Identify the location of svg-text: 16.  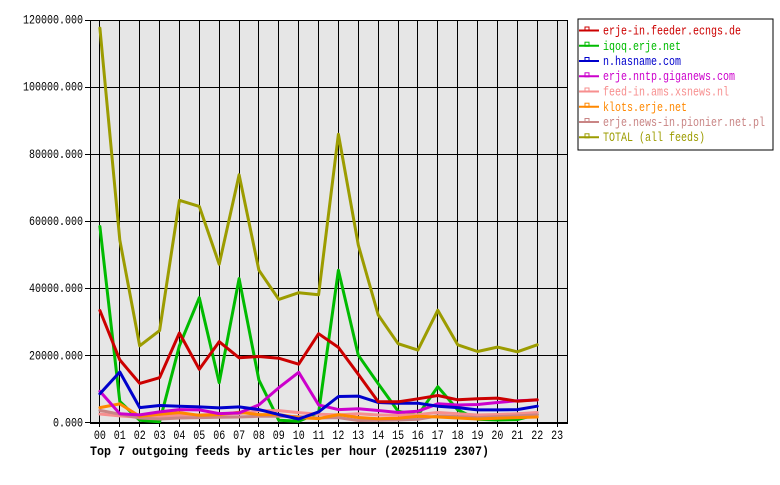
(418, 435).